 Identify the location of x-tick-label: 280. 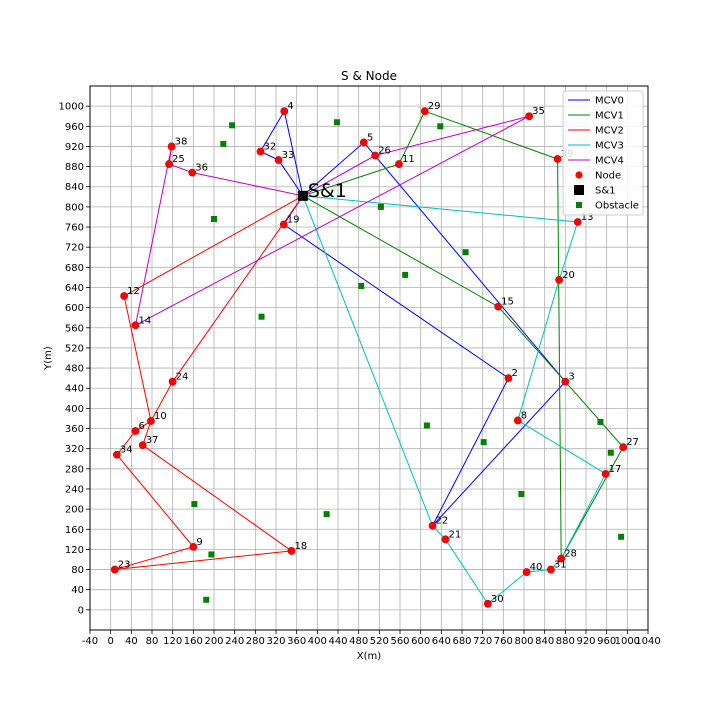
(255, 641).